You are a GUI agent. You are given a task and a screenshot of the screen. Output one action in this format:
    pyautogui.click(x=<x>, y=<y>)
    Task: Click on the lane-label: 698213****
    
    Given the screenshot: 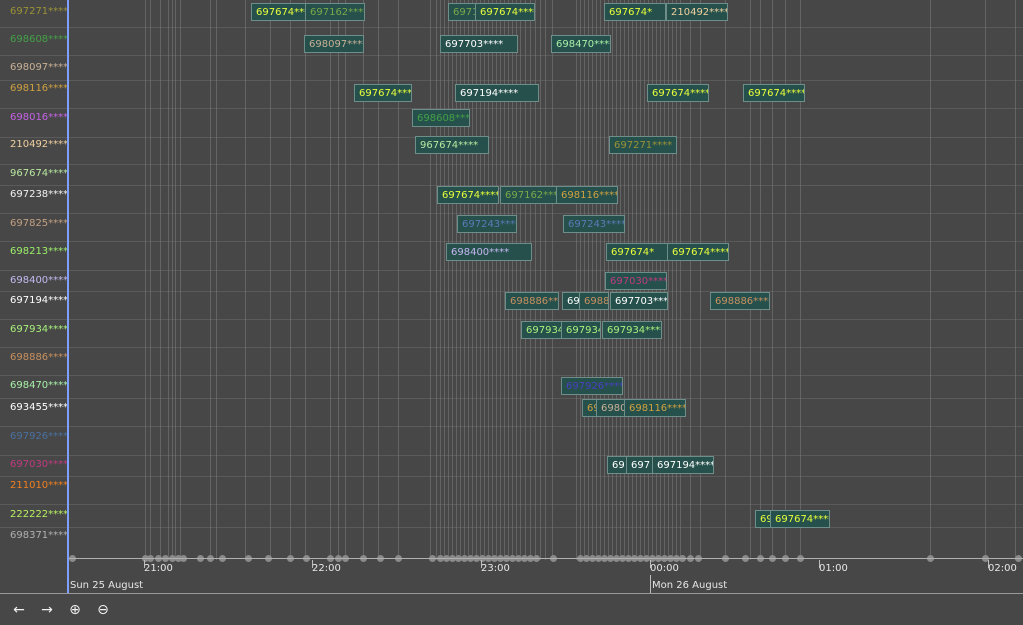 What is the action you would take?
    pyautogui.click(x=39, y=251)
    